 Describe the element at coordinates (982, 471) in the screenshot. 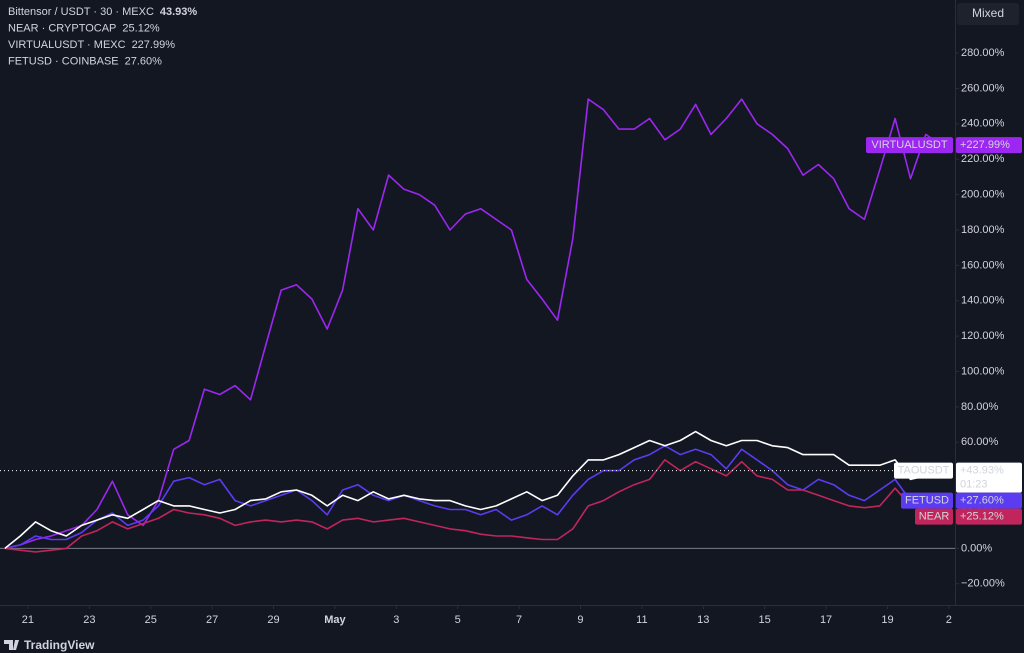

I see `last-value-label: +43.93%` at that location.